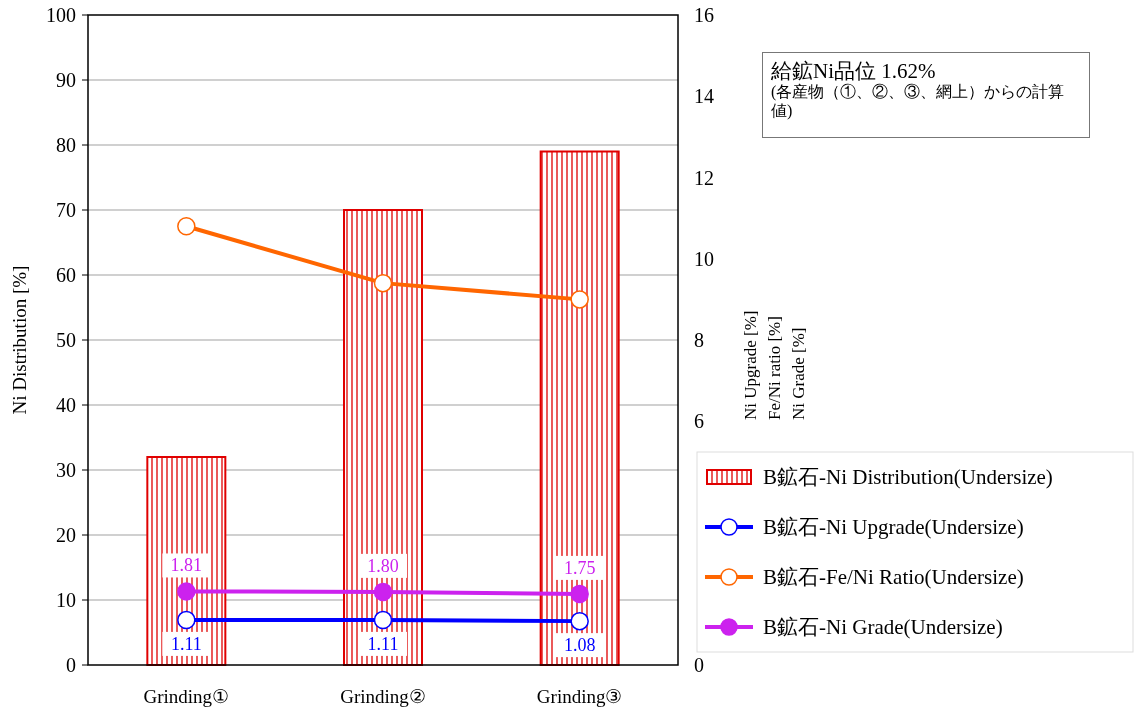  What do you see at coordinates (579, 696) in the screenshot?
I see `x-tick-label: Grinding③` at bounding box center [579, 696].